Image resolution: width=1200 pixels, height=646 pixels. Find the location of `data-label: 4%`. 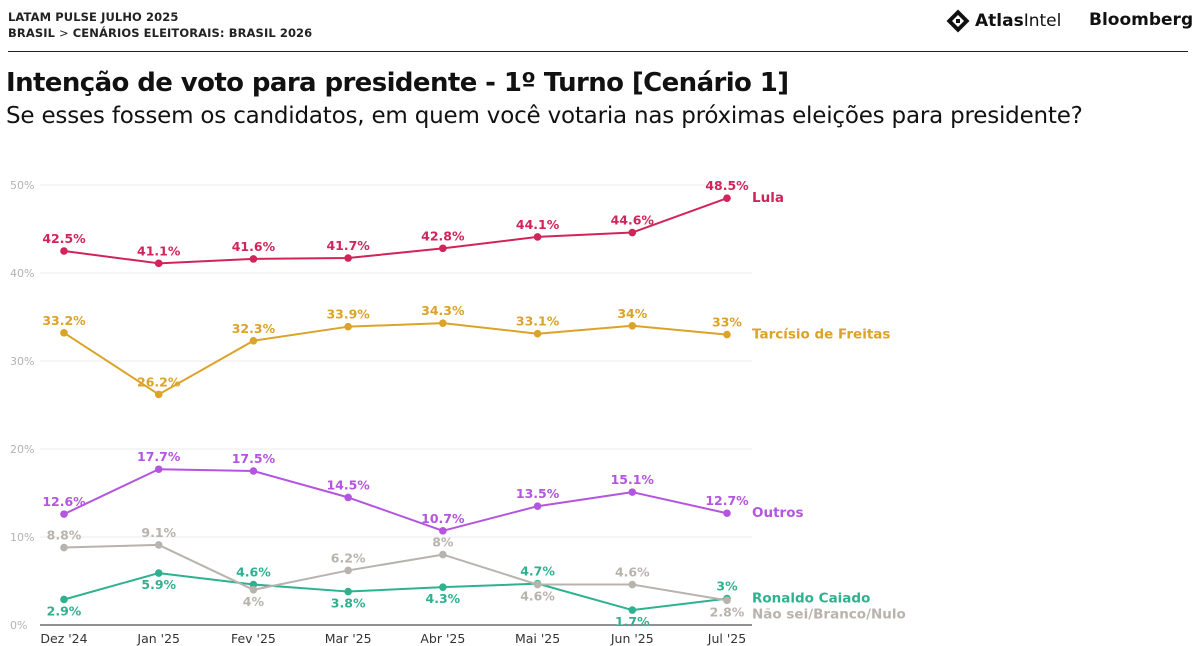

data-label: 4% is located at coordinates (254, 601).